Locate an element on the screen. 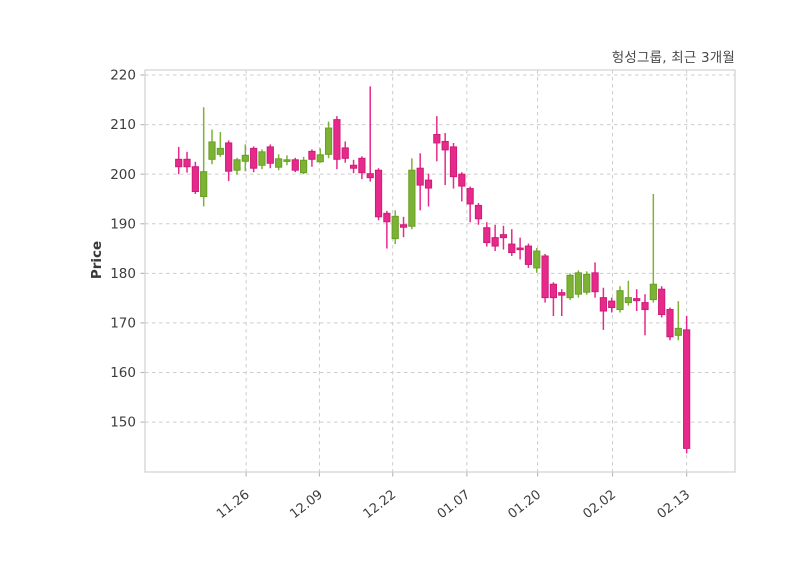 The width and height of the screenshot is (800, 579). chart-title: 헝성그룹, 최근 3개월 is located at coordinates (673, 58).